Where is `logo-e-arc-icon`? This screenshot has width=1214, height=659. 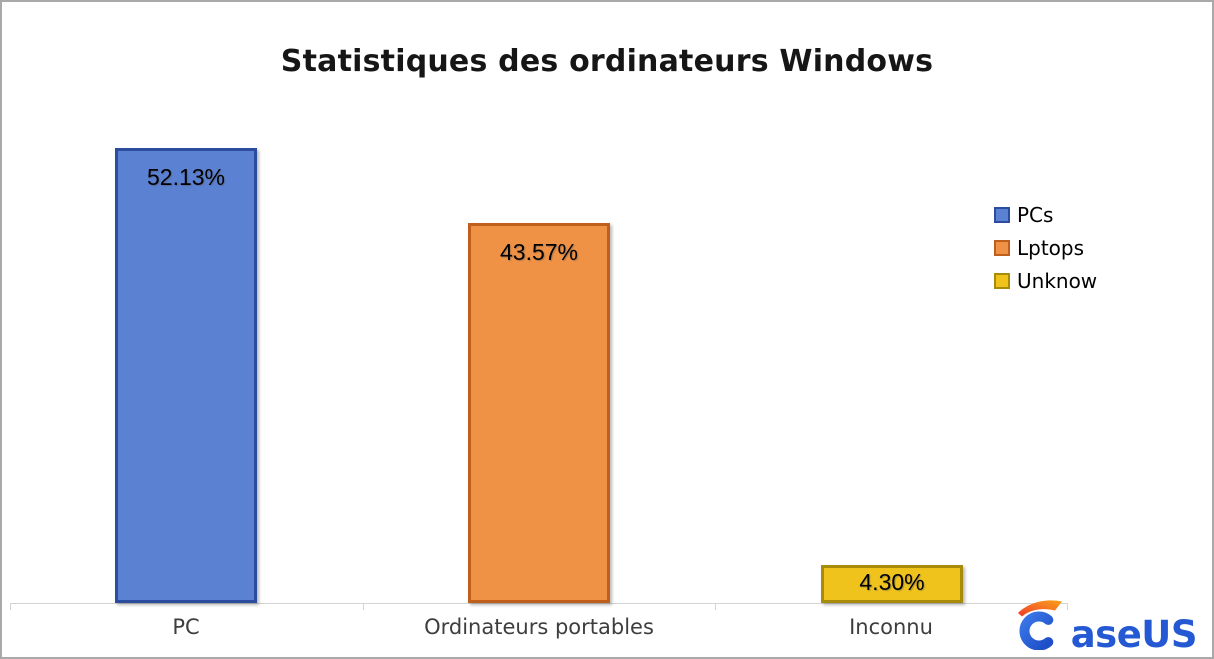 logo-e-arc-icon is located at coordinates (1036, 630).